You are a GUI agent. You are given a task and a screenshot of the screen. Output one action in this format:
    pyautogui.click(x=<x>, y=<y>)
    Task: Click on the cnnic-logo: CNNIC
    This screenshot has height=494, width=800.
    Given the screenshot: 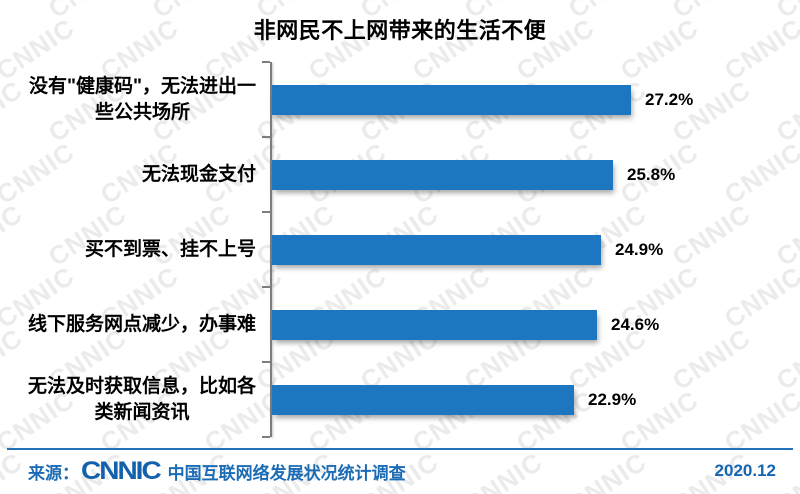 What is the action you would take?
    pyautogui.click(x=121, y=470)
    